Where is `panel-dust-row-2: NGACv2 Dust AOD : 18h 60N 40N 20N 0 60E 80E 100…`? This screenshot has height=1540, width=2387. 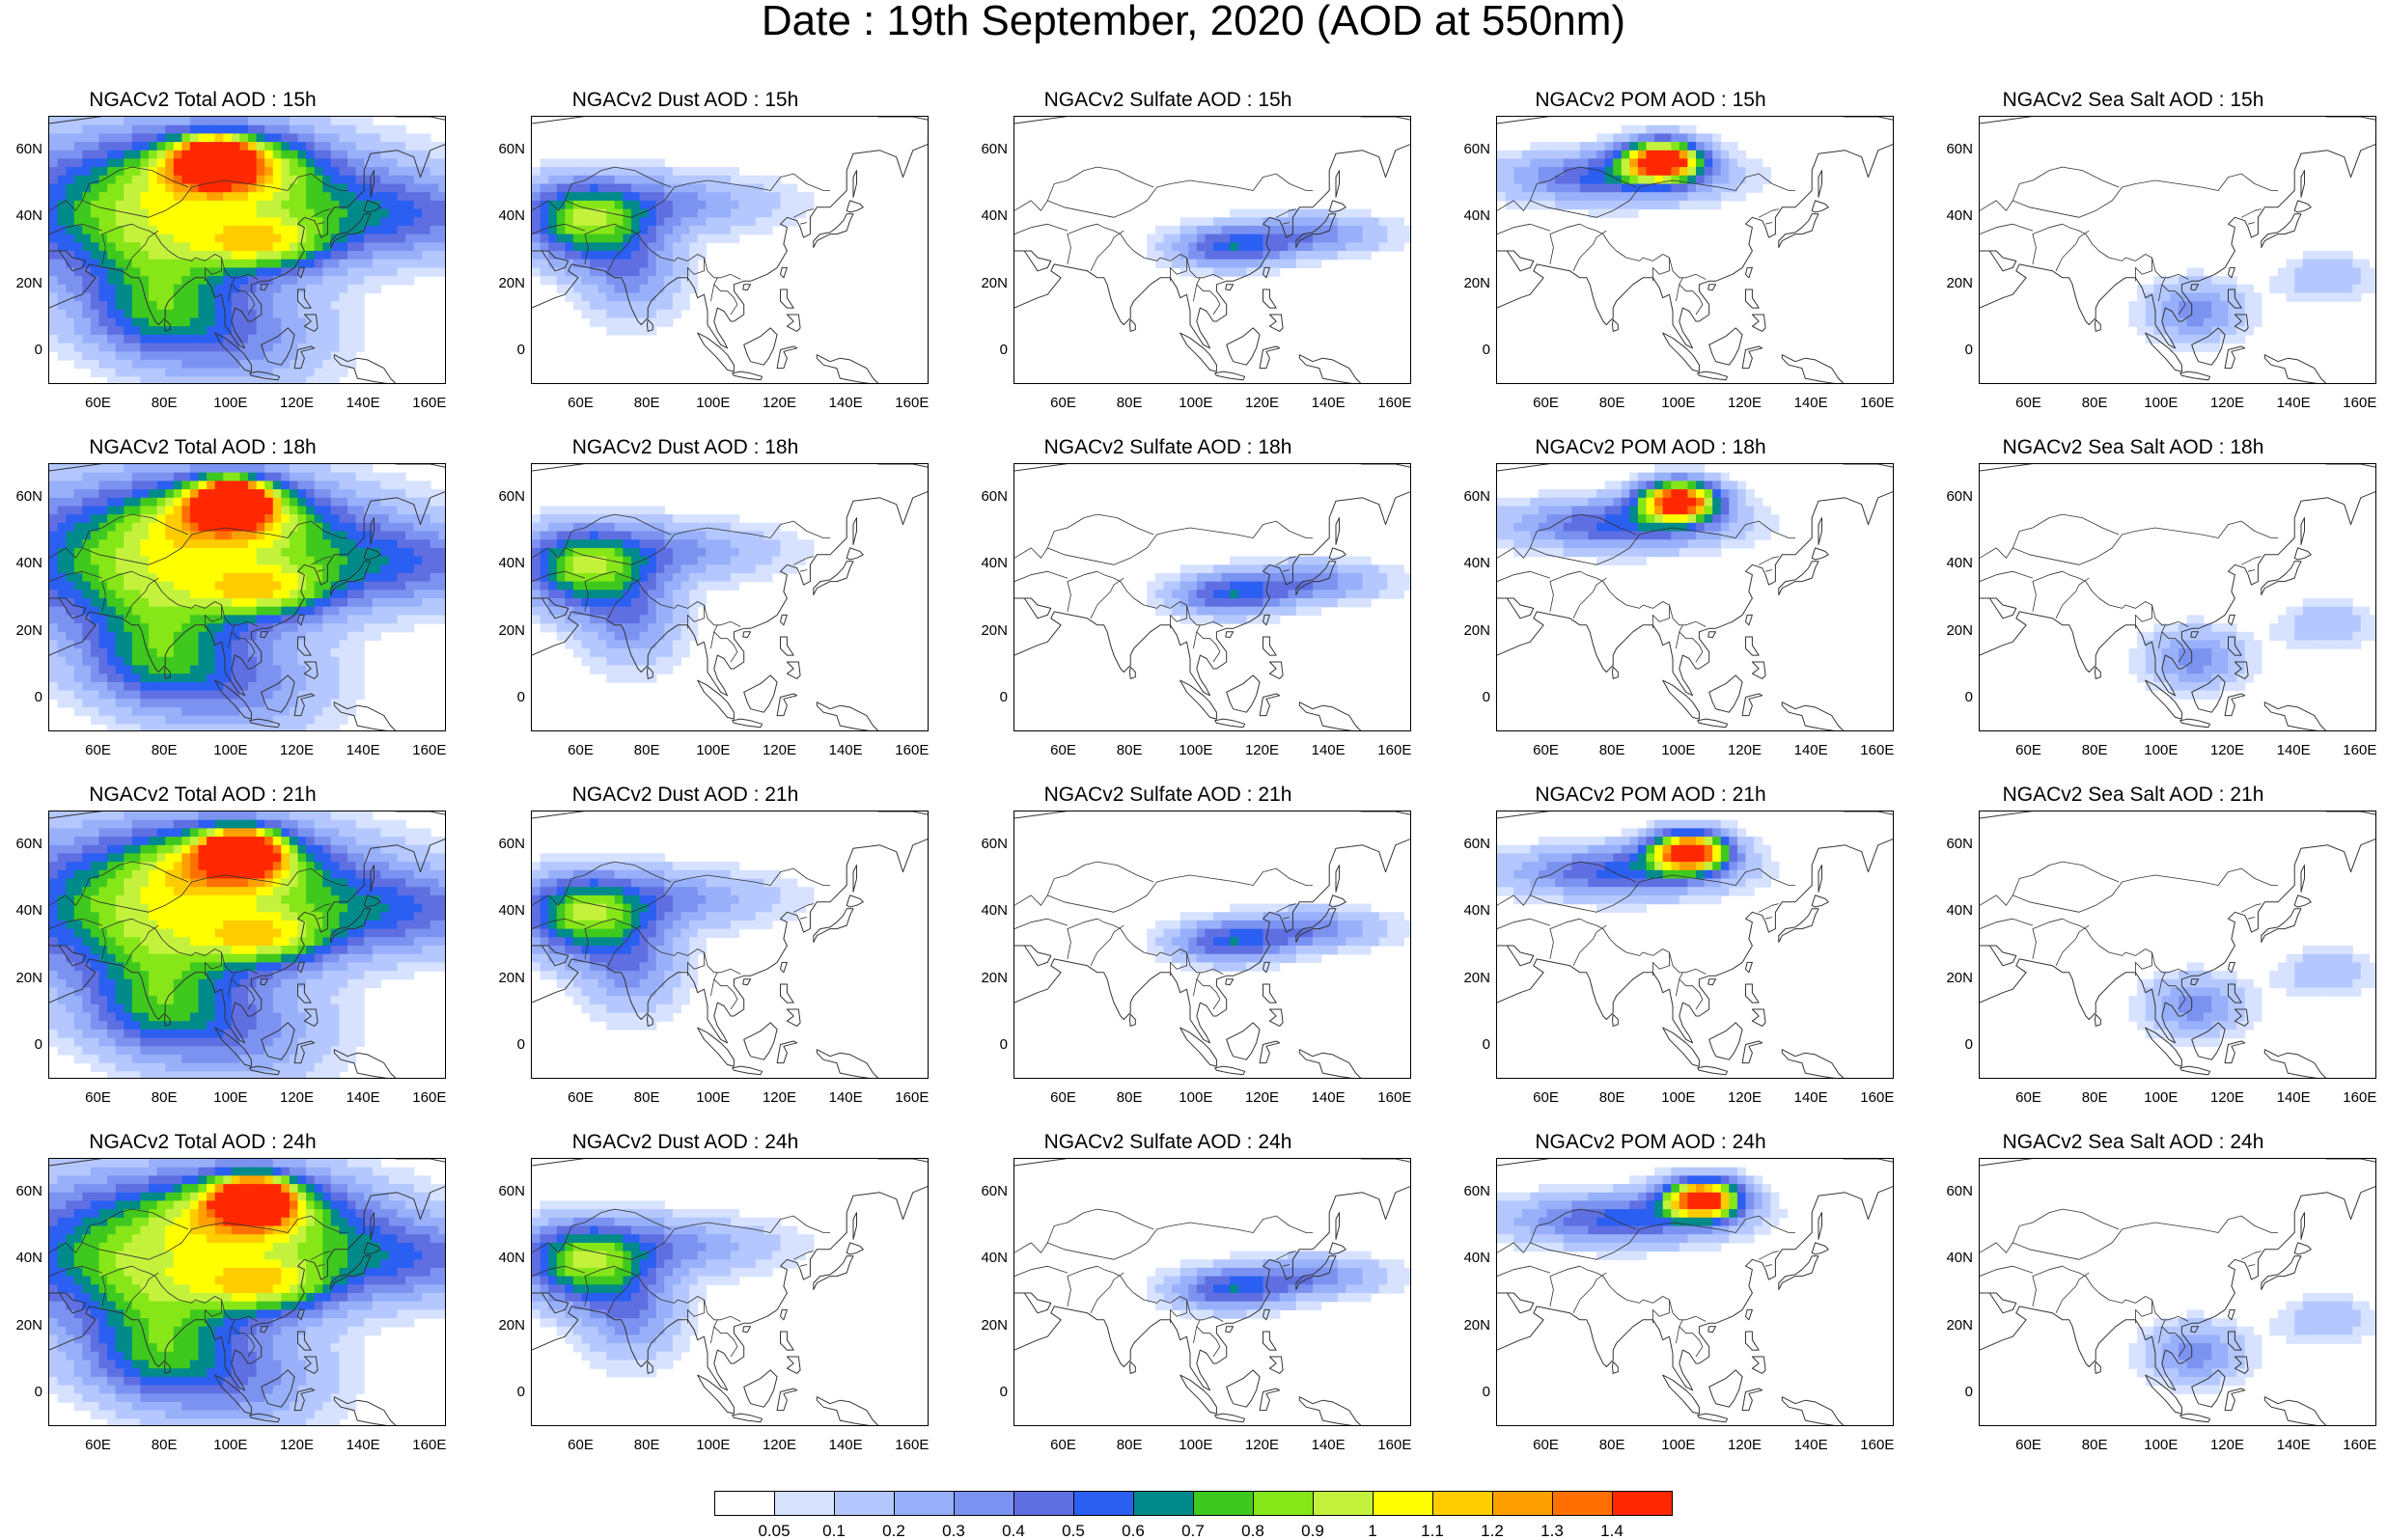
panel-dust-row-2: NGACv2 Dust AOD : 18h 60N 40N 20N 0 60E 80E 100… is located at coordinates (706, 610).